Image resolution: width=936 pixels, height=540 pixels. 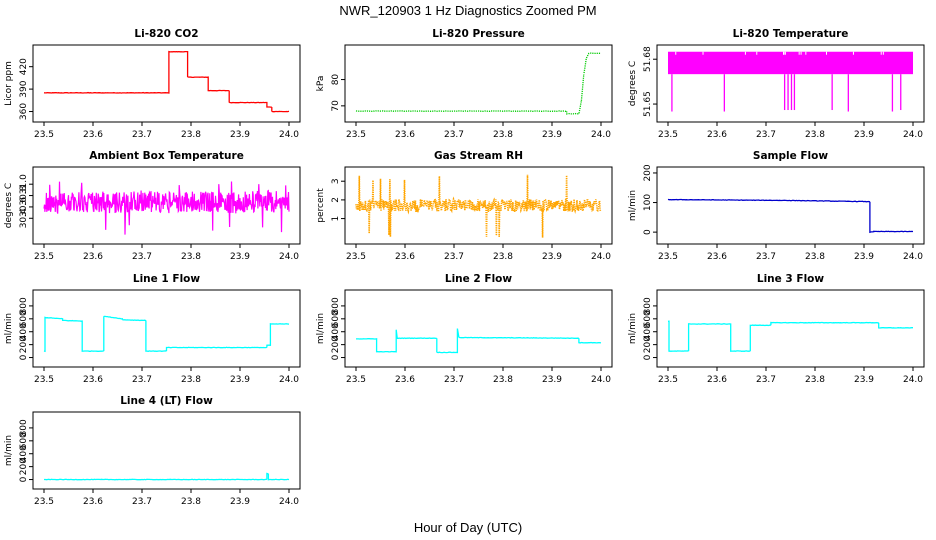 I want to click on x-tick-label-sample-3: 23.8, so click(x=815, y=257).